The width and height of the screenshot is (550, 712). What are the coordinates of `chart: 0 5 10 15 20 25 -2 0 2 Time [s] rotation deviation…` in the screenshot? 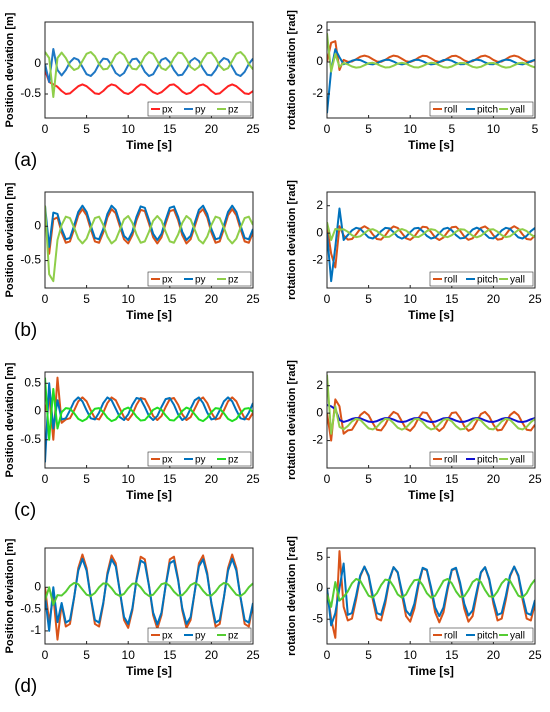 It's located at (414, 431).